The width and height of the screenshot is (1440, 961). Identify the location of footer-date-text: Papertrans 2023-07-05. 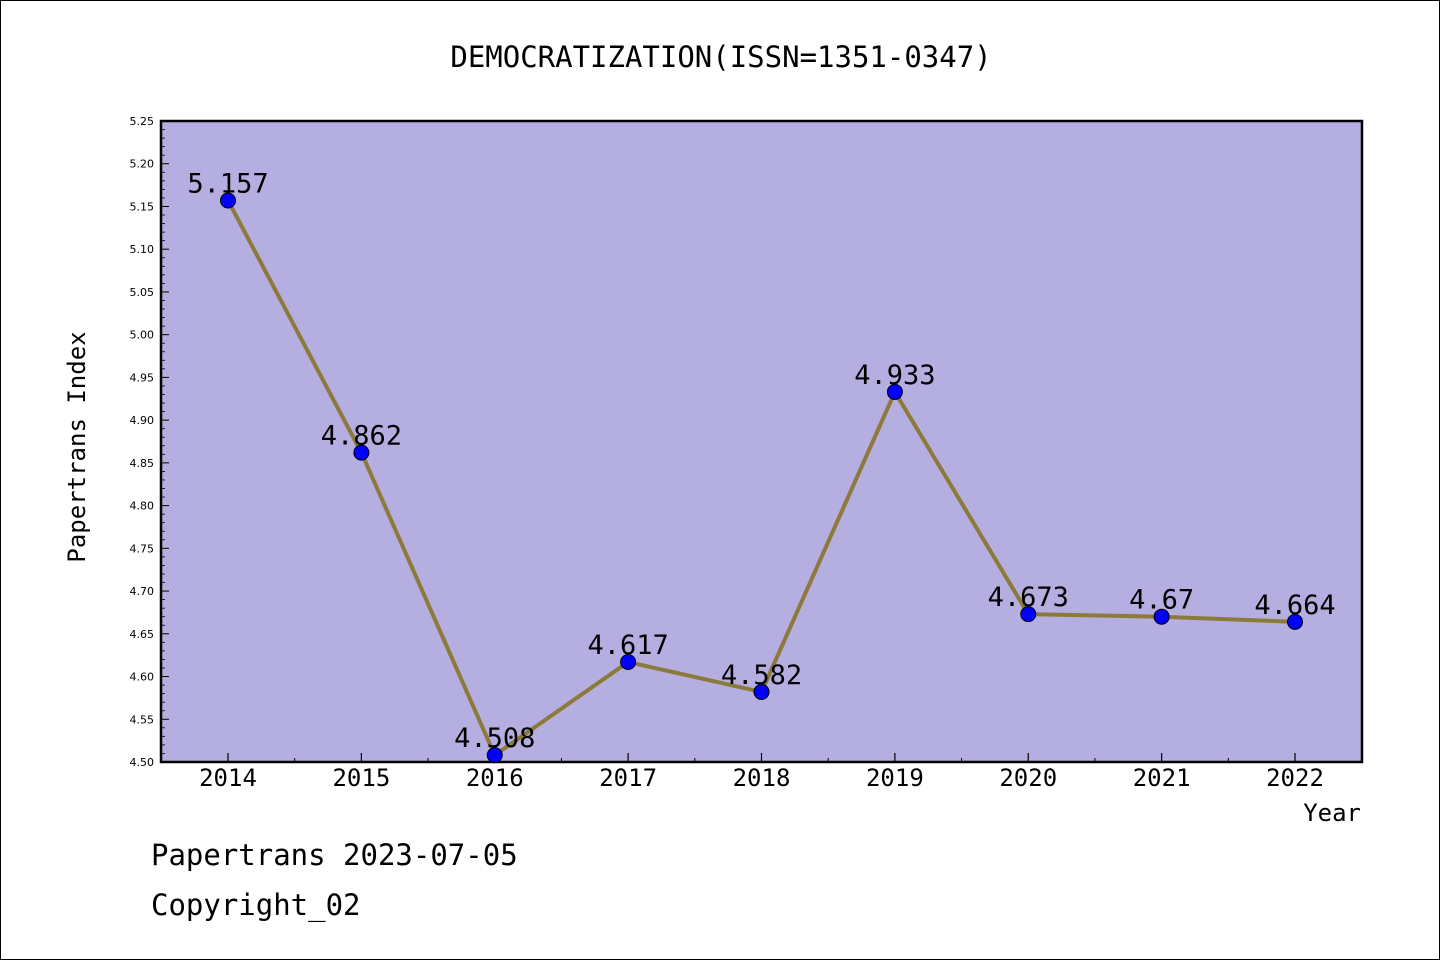
(334, 855).